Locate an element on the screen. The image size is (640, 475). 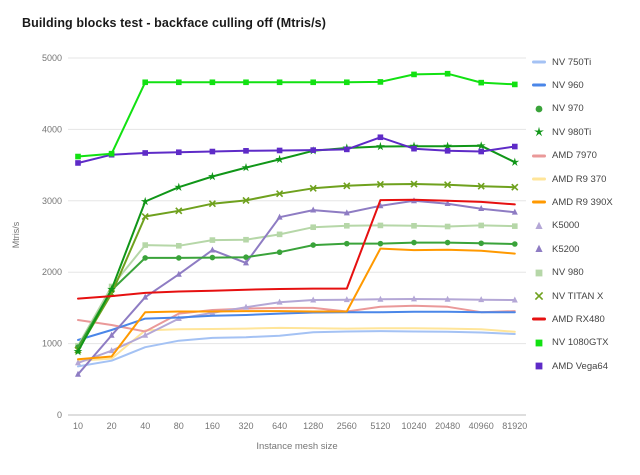
legend-item-nv-750ti: NV 750Ti is located at coordinates (561, 62).